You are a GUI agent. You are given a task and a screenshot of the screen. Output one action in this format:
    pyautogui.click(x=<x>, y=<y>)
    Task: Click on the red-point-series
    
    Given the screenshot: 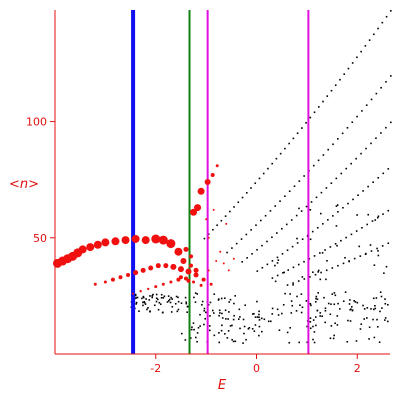 What is the action you would take?
    pyautogui.click(x=144, y=229)
    